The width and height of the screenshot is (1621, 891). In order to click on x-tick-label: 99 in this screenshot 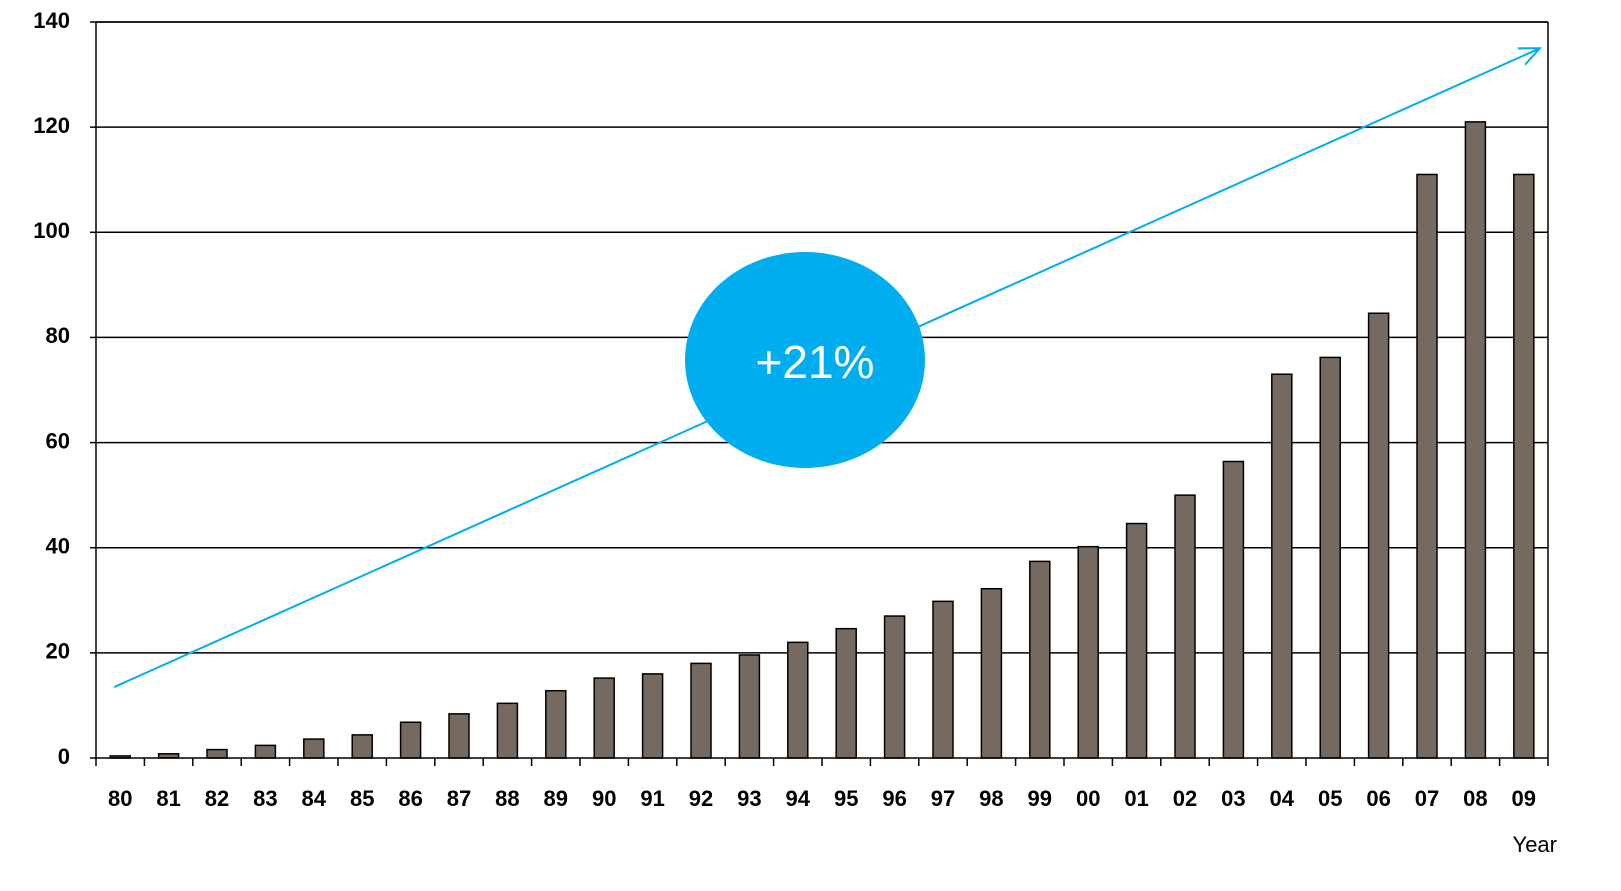, I will do `click(1040, 798)`.